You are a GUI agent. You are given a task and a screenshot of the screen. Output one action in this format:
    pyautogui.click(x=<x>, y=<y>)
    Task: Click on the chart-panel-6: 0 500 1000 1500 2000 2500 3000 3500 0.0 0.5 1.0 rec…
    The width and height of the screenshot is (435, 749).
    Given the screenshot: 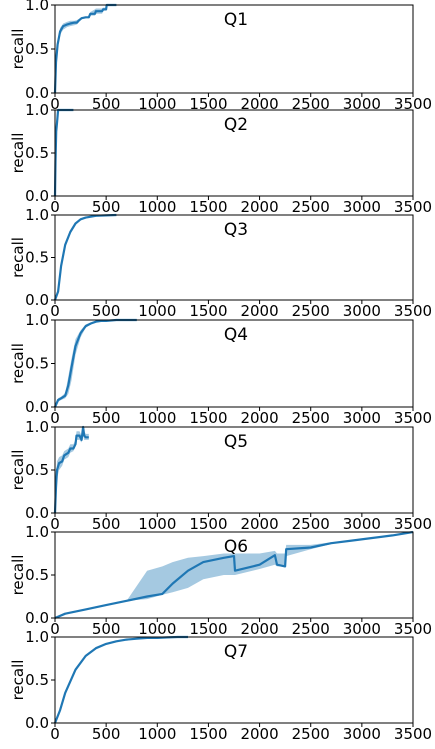 What is the action you would take?
    pyautogui.click(x=220, y=580)
    